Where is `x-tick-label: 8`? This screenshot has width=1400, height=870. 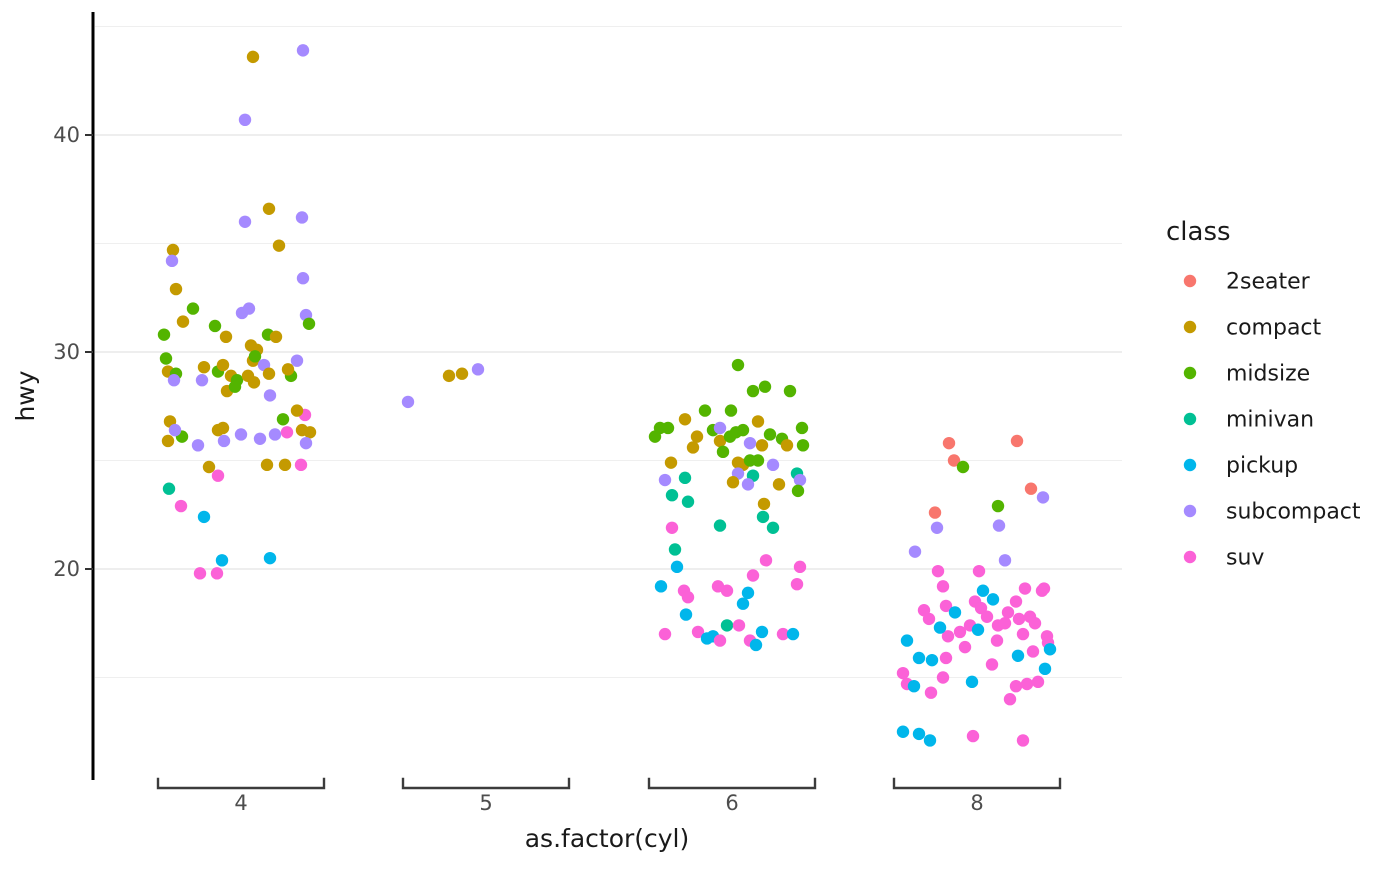 x-tick-label: 8 is located at coordinates (976, 803).